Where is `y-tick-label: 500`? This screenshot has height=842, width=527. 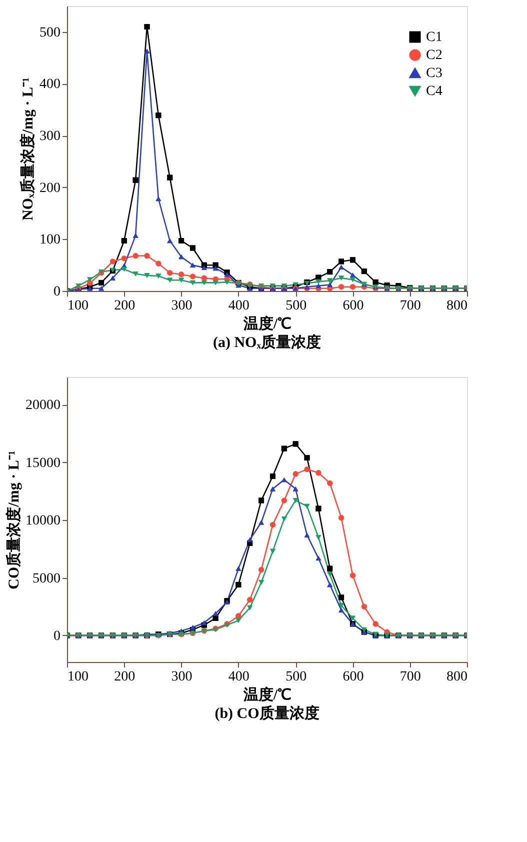 y-tick-label: 500 is located at coordinates (50, 32).